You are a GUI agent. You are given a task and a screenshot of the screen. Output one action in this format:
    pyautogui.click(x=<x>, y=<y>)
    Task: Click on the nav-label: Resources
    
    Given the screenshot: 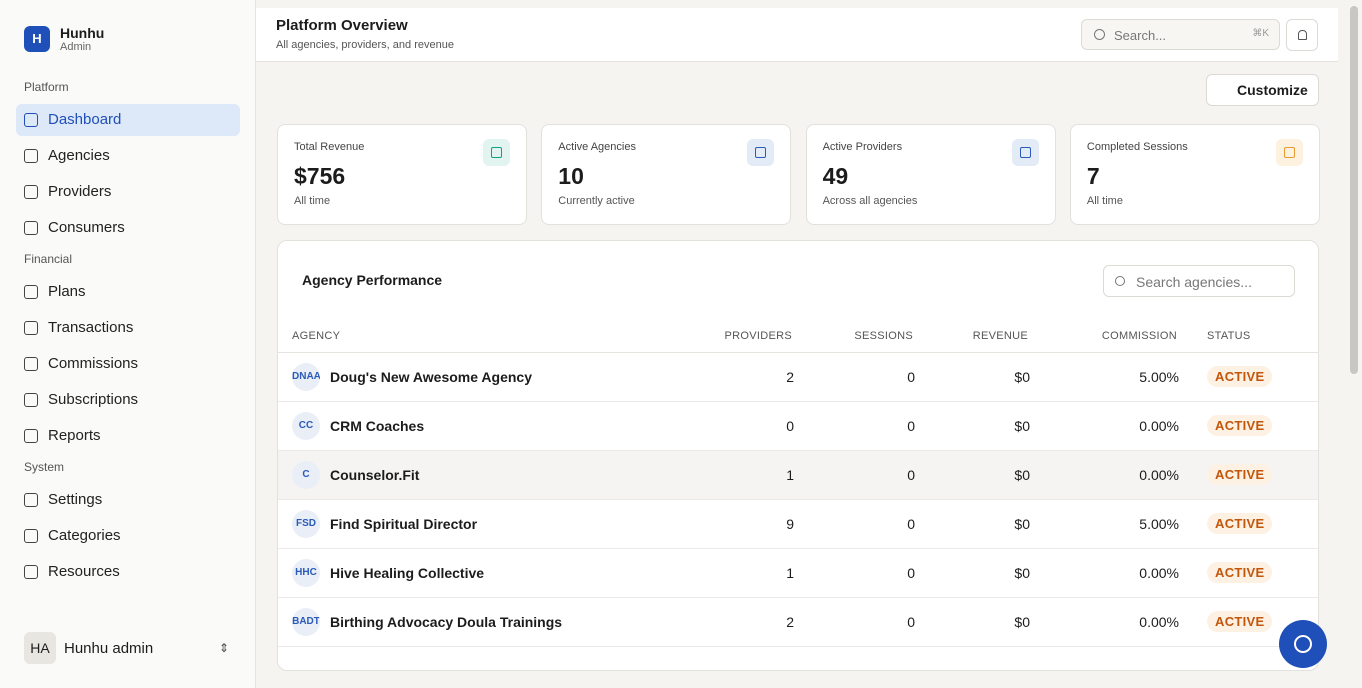 What is the action you would take?
    pyautogui.click(x=84, y=571)
    